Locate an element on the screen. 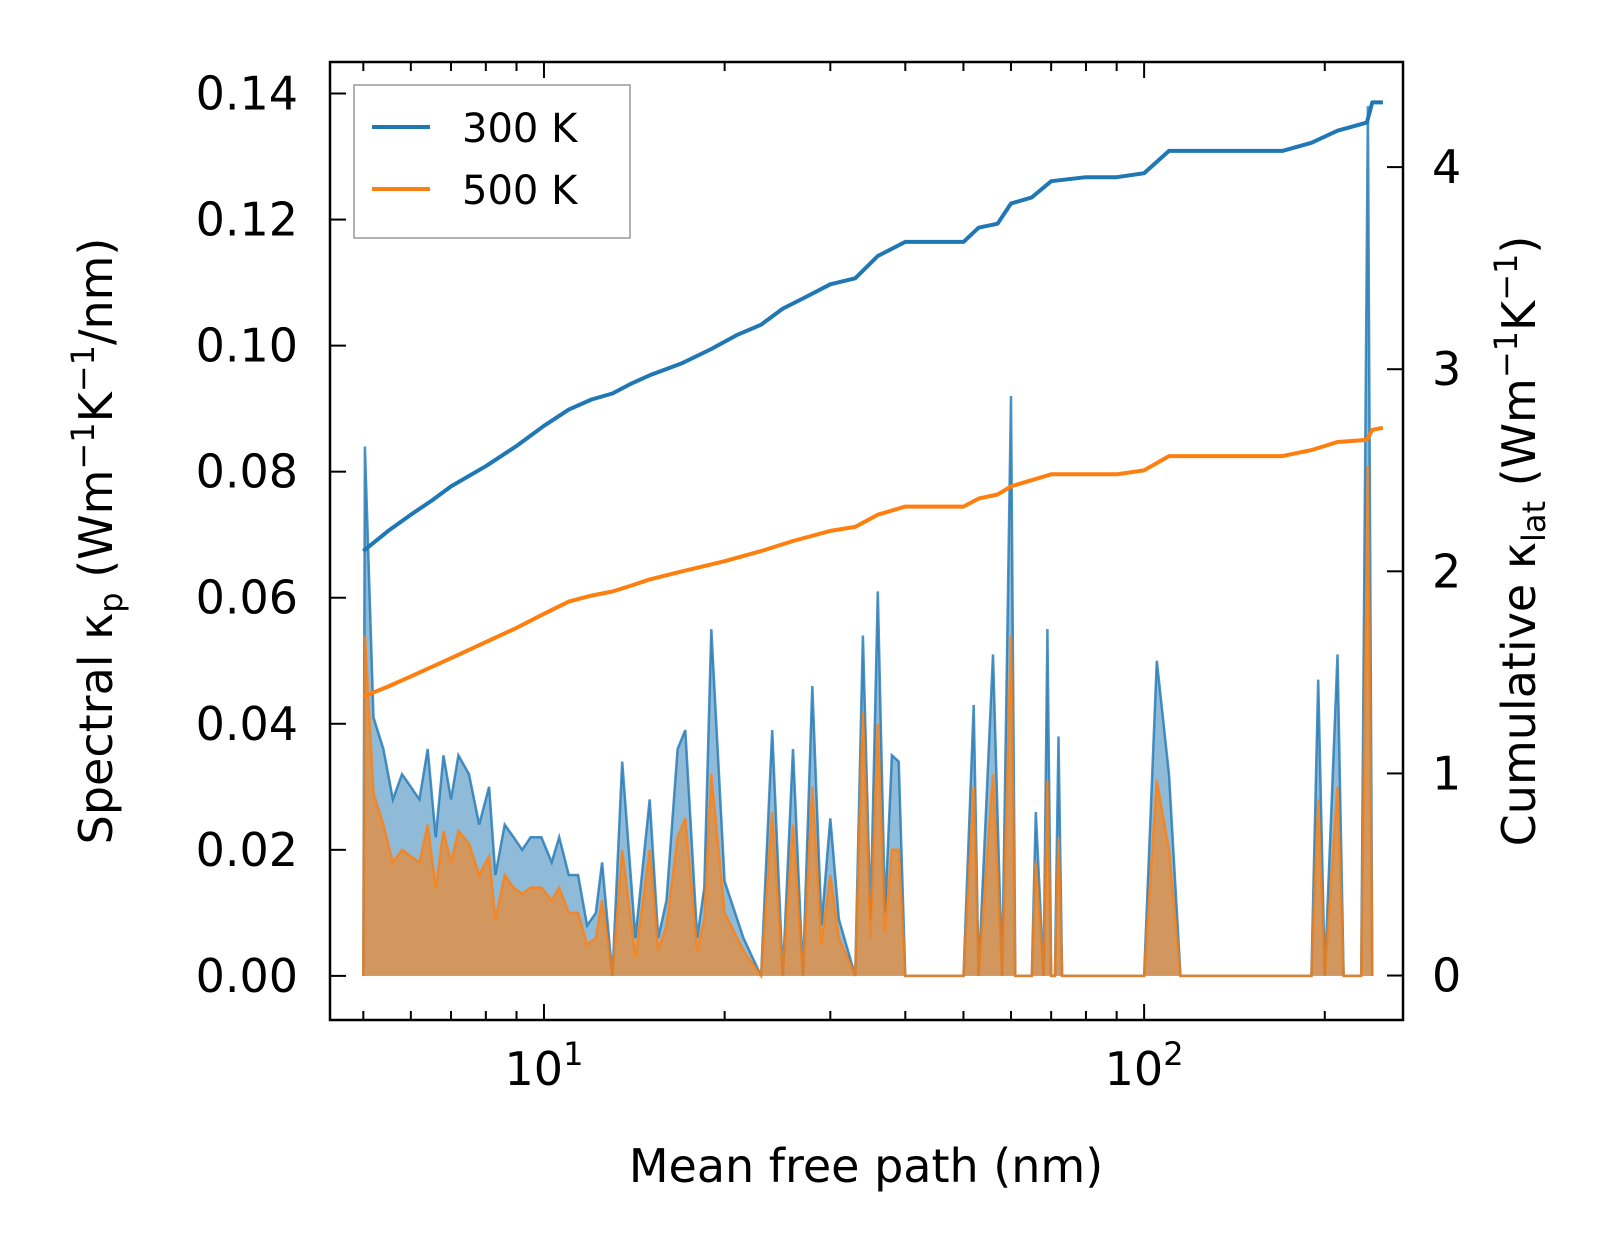 The width and height of the screenshot is (1623, 1254). legend-label-300k: 300 K is located at coordinates (520, 129).